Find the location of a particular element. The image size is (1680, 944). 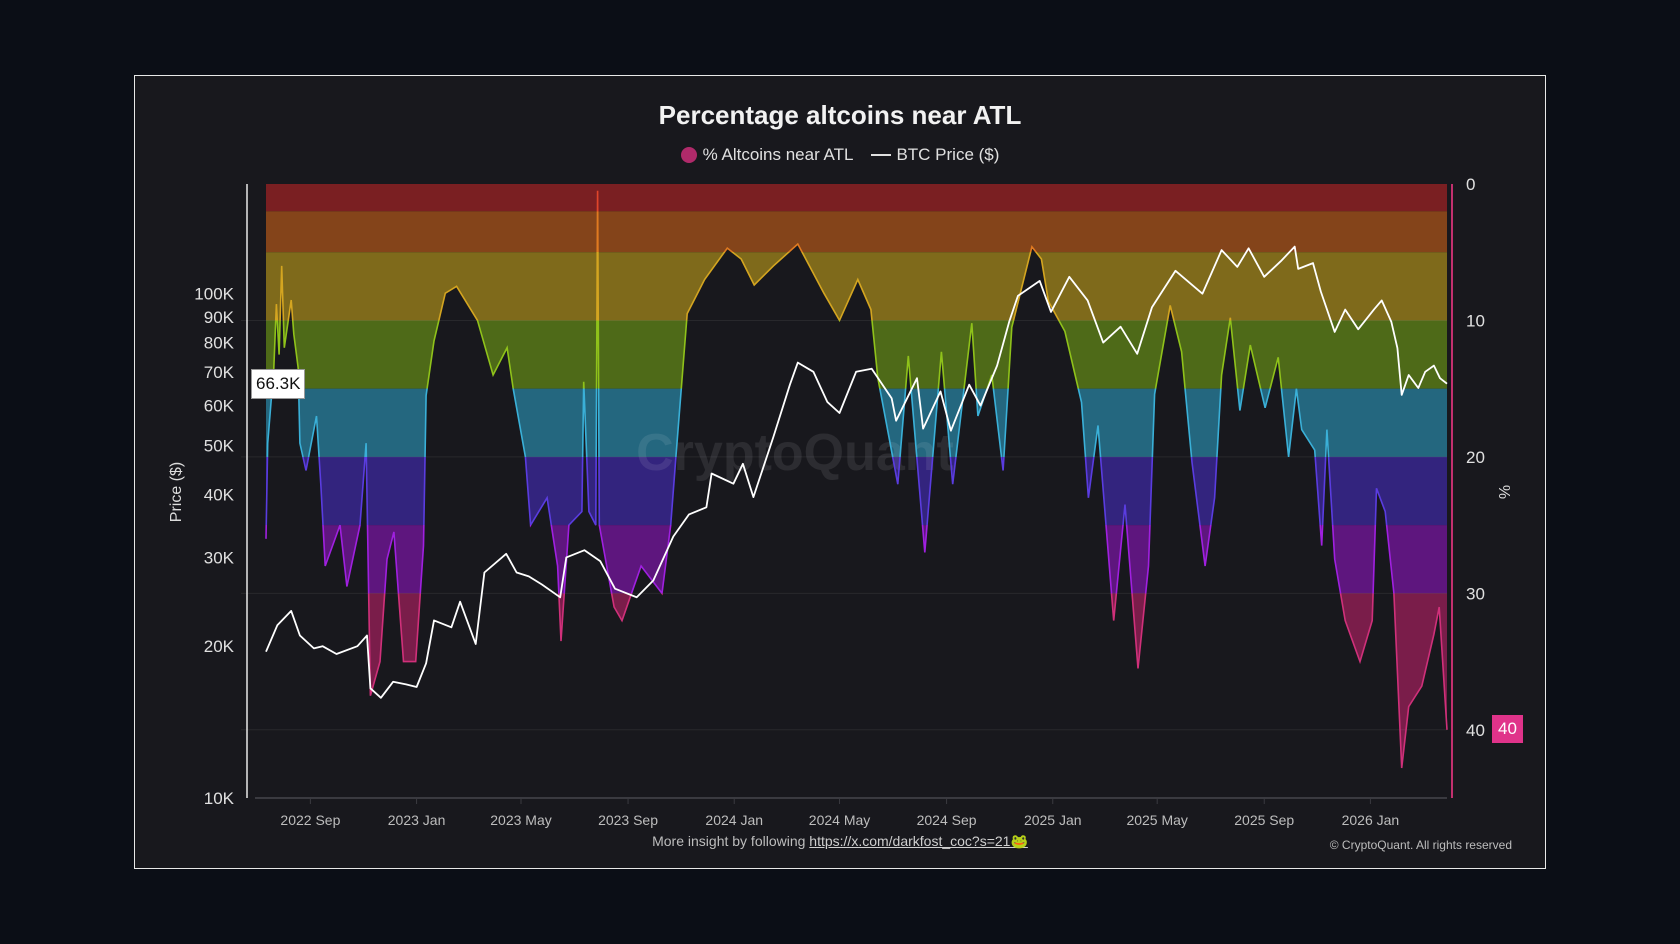

y-right-axis-title: % is located at coordinates (1503, 492).